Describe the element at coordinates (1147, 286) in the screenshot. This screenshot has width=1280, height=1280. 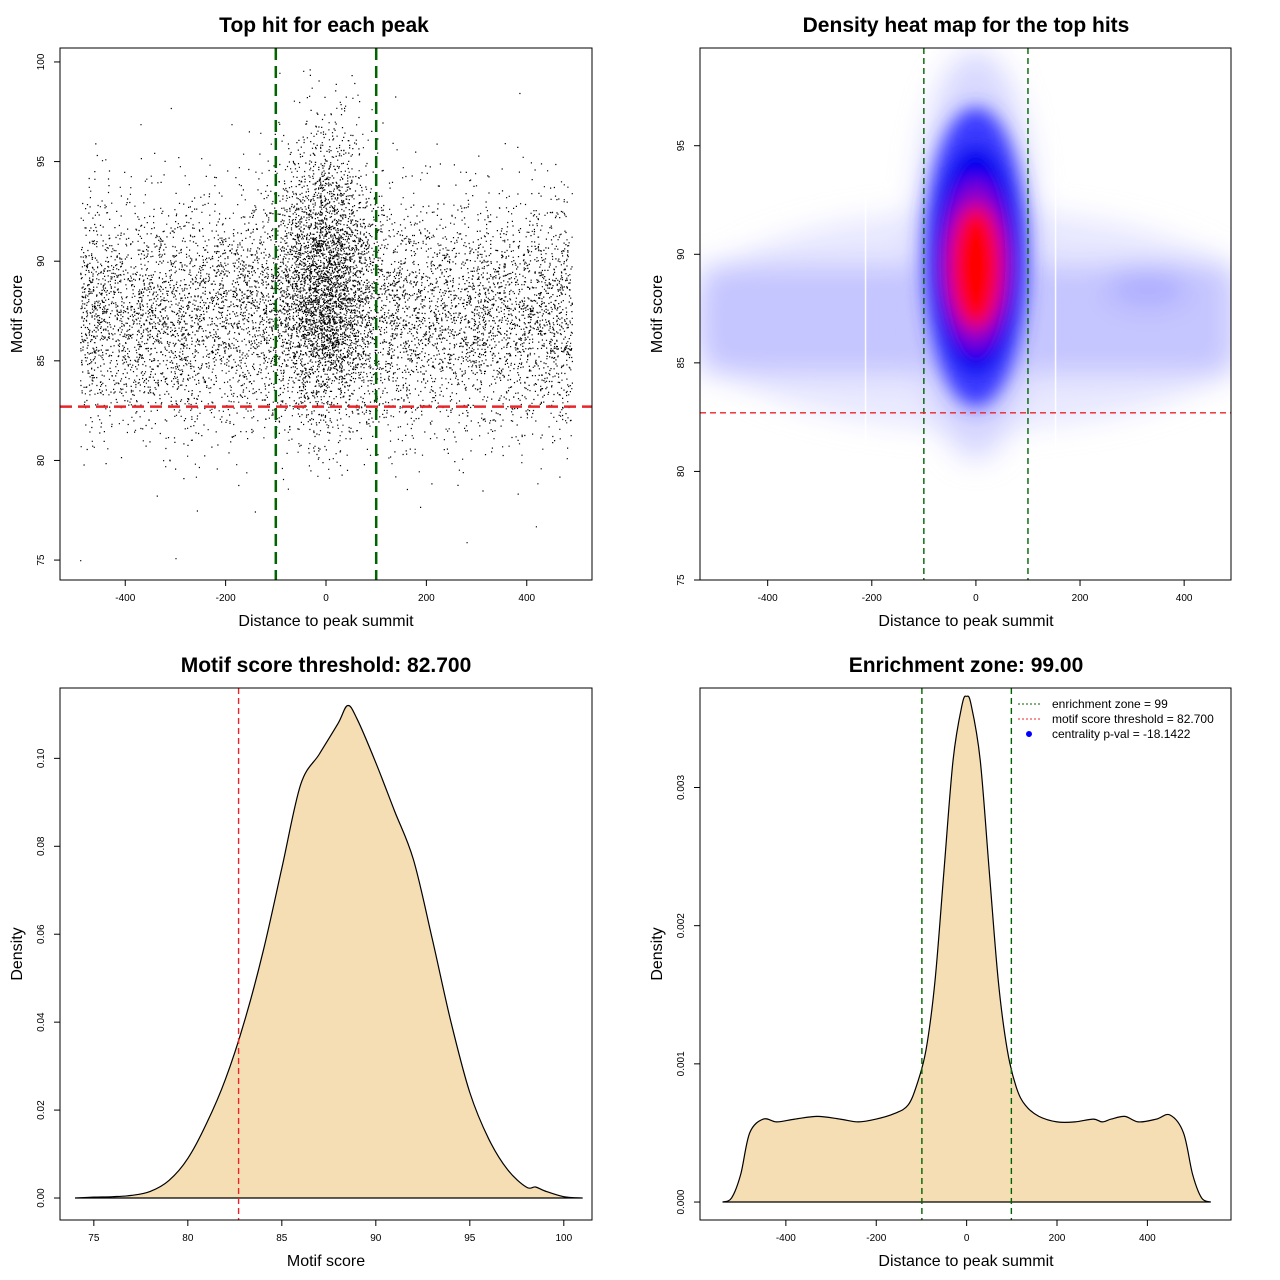
I see `heatmap-background-blob` at that location.